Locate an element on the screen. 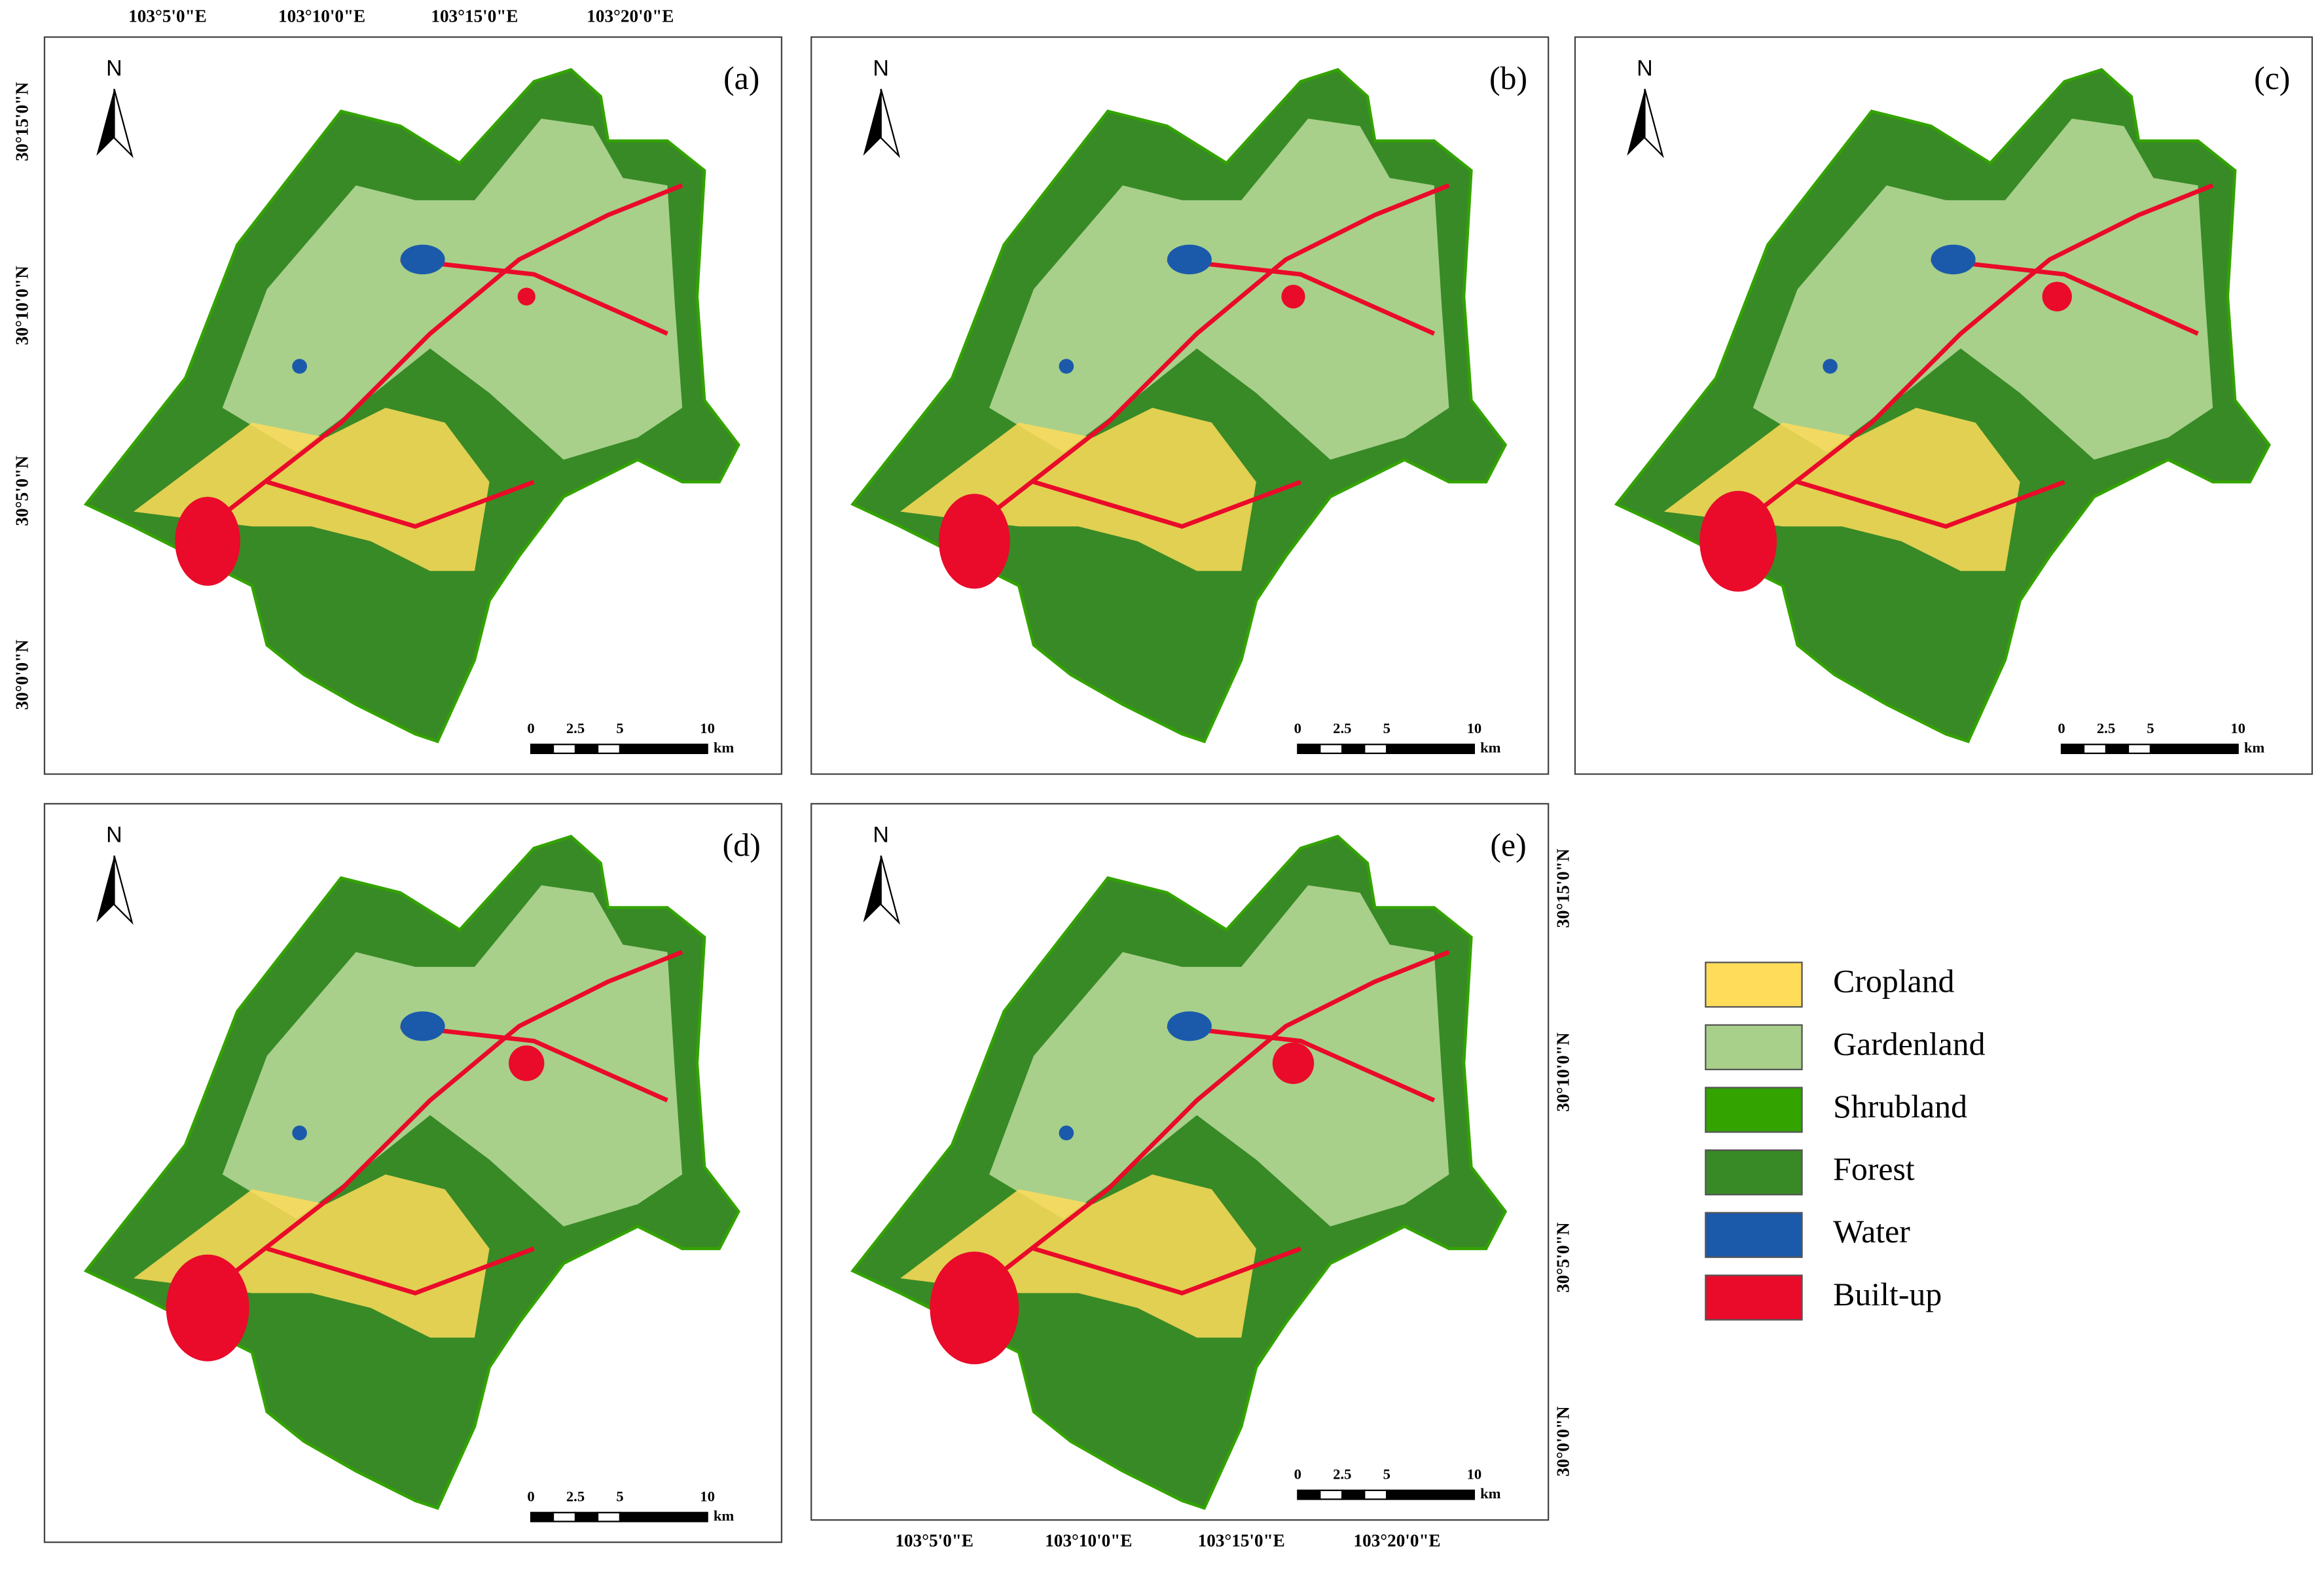 This screenshot has height=1569, width=2324. map-panel: (b) N 0 2.5 5 10 km is located at coordinates (1180, 405).